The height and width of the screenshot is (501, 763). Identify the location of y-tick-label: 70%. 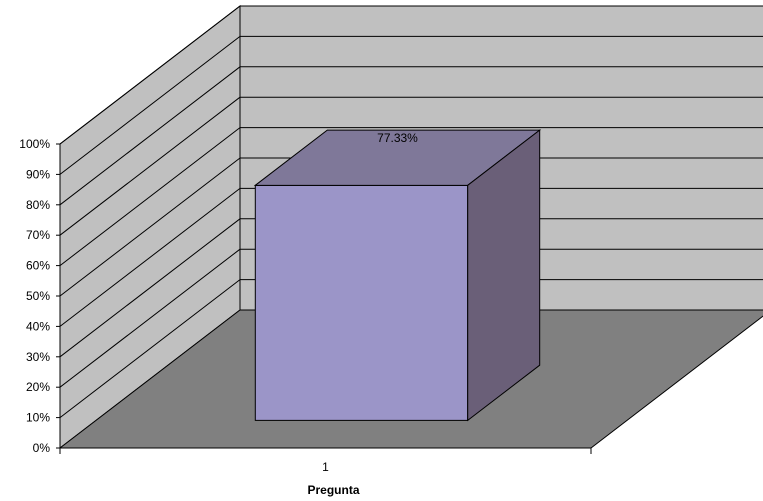
(38, 235).